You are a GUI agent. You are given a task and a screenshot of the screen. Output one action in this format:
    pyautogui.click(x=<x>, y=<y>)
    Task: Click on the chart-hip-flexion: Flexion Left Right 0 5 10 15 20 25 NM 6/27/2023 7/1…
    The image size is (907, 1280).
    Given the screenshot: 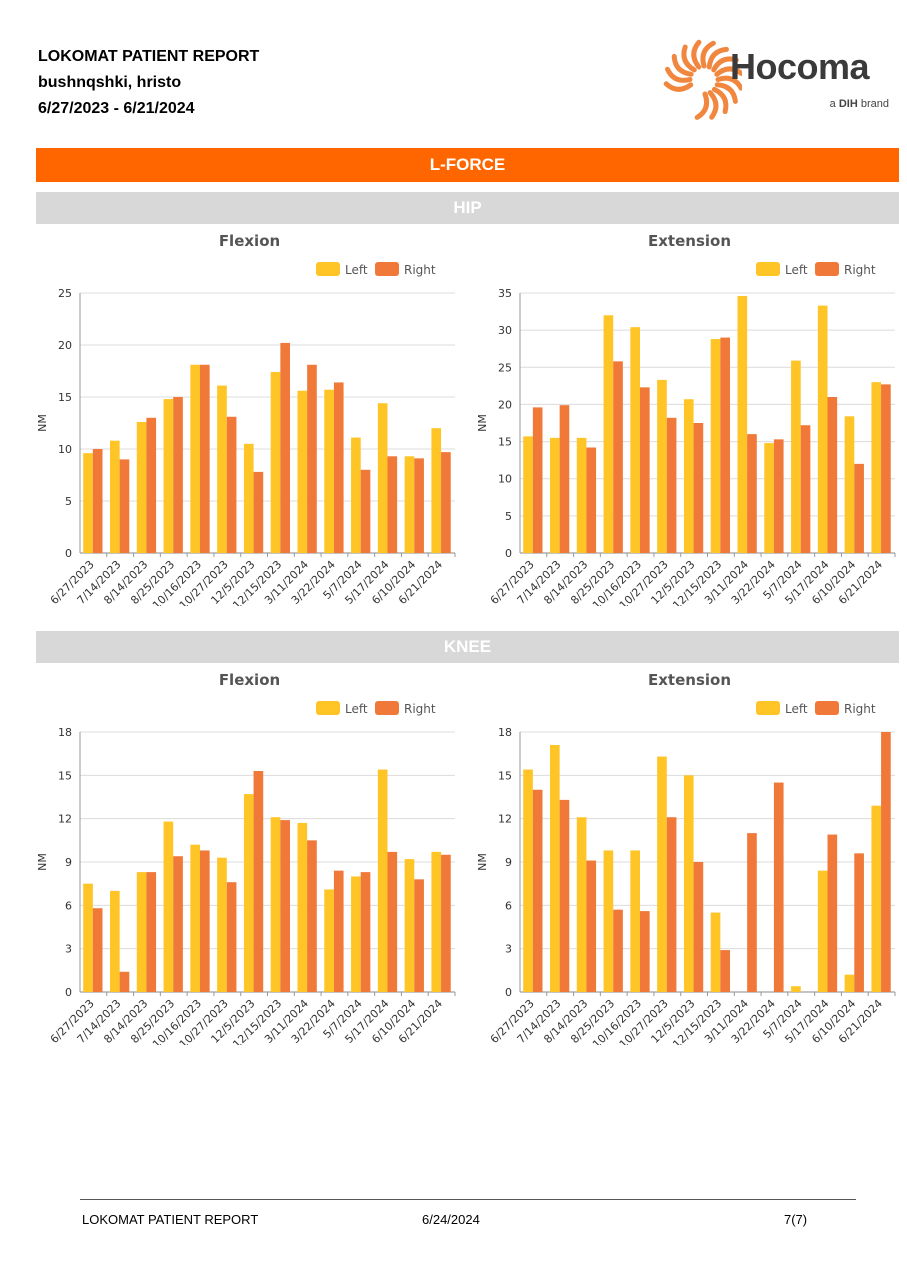 What is the action you would take?
    pyautogui.click(x=248, y=416)
    